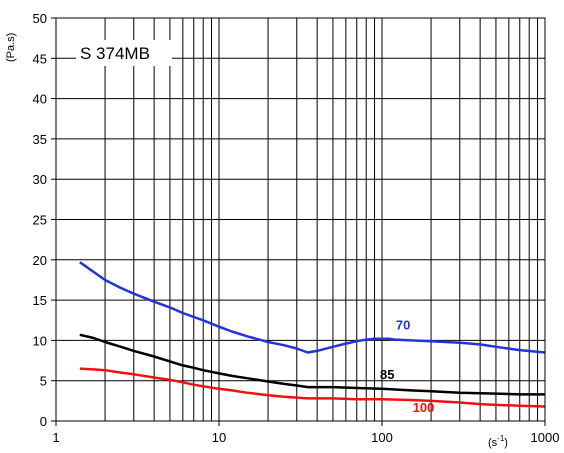  I want to click on y-tick-label: 20, so click(40, 260).